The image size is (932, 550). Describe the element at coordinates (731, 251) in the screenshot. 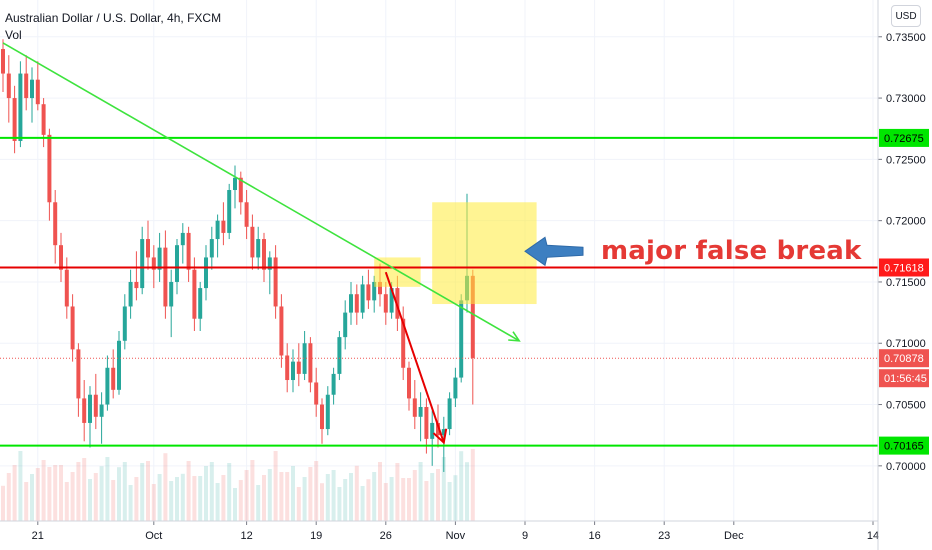

I see `annotation-text: major false break` at that location.